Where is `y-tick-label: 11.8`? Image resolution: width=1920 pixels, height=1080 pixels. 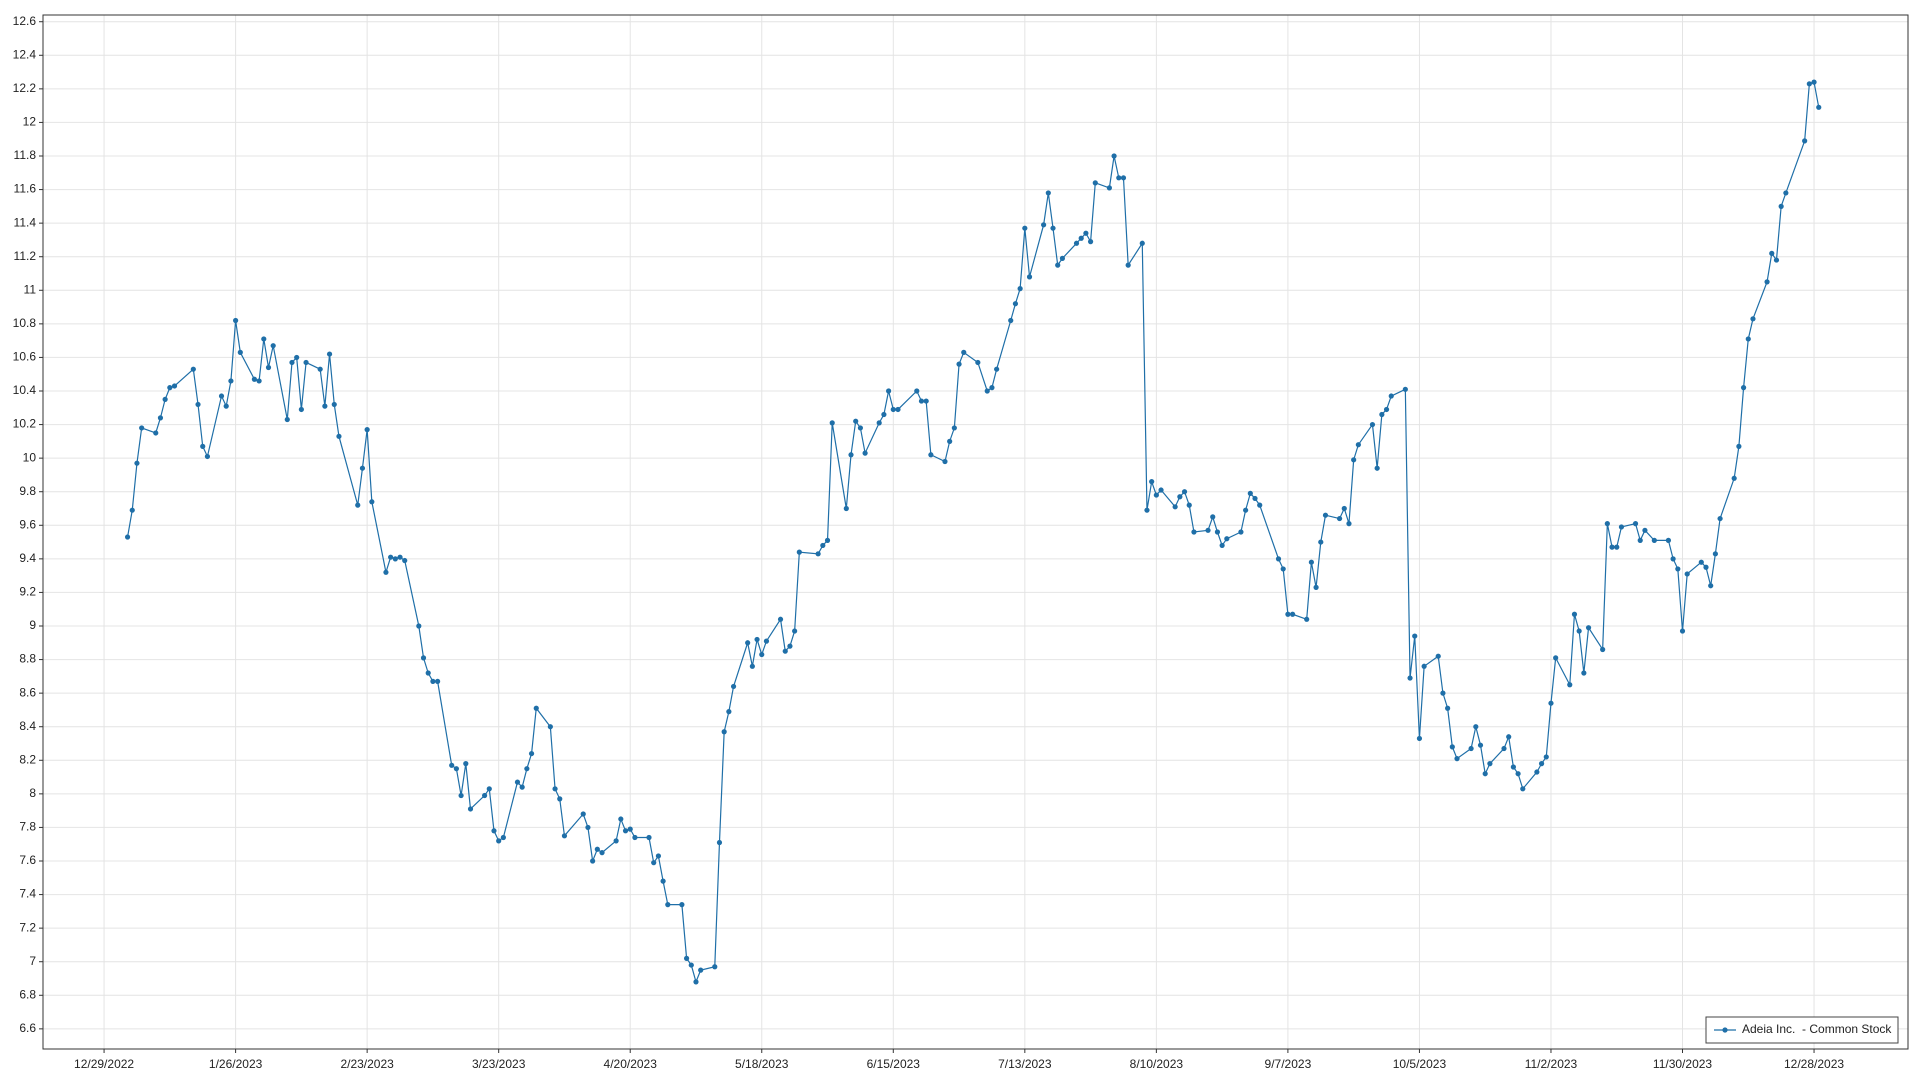 y-tick-label: 11.8 is located at coordinates (25, 155).